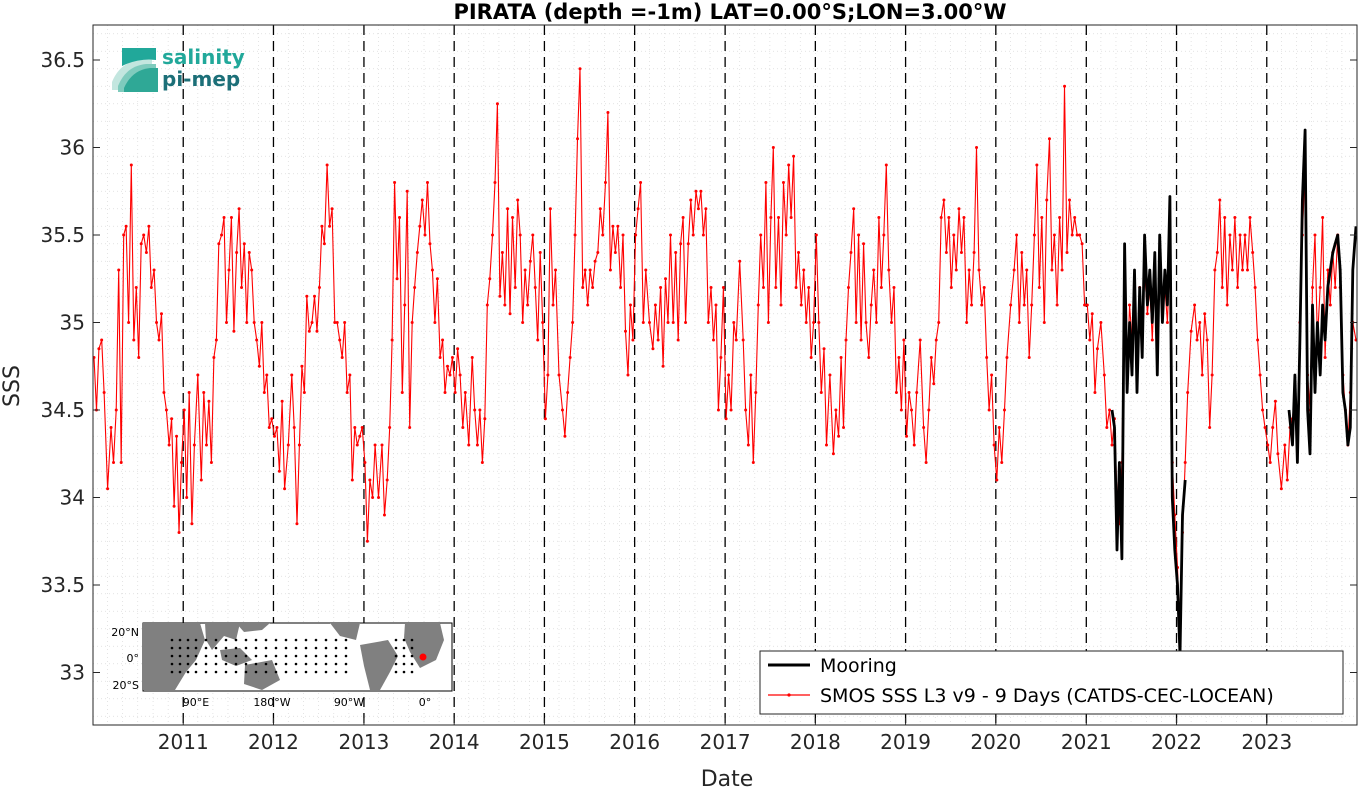 This screenshot has height=790, width=1360. Describe the element at coordinates (62, 60) in the screenshot. I see `y-tick-label: 36.5` at that location.